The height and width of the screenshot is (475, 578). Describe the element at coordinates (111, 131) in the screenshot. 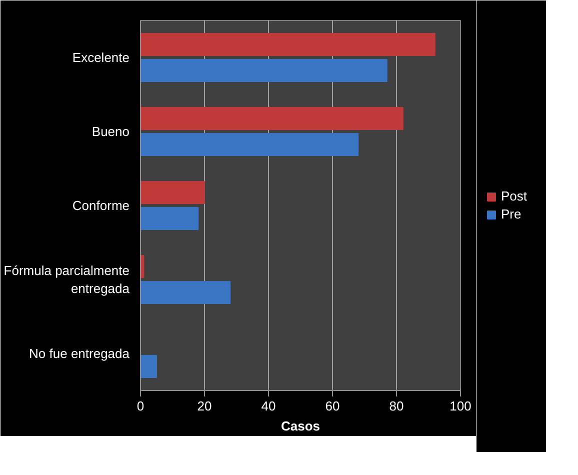

I see `y-tick-label: Bueno` at that location.